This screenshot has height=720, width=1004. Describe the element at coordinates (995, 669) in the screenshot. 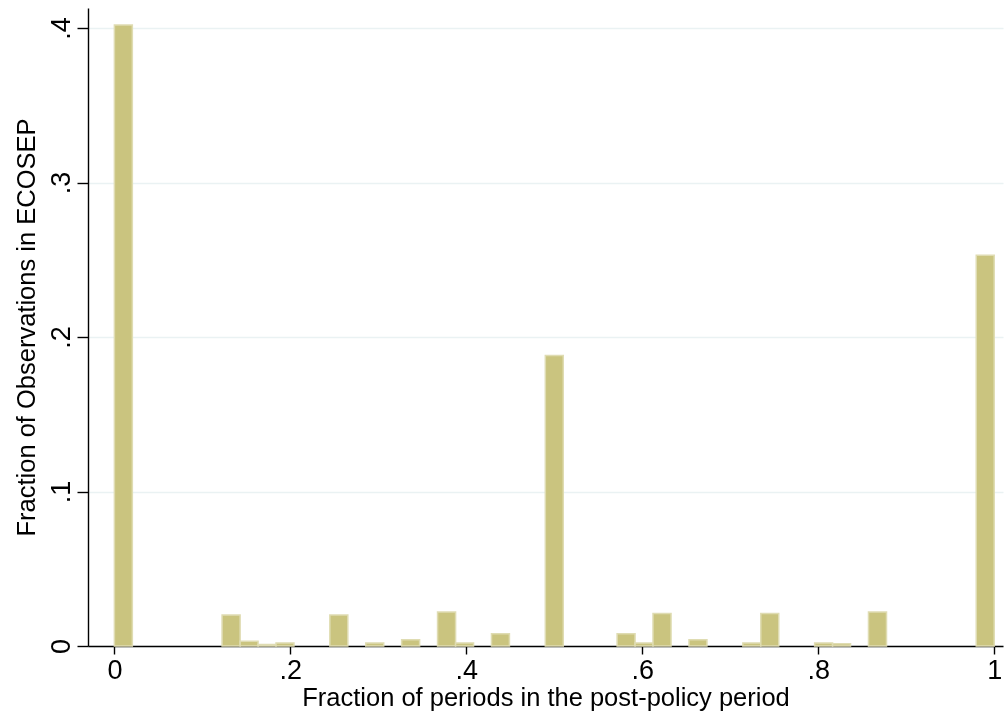

I see `x-tick-label: 1` at that location.